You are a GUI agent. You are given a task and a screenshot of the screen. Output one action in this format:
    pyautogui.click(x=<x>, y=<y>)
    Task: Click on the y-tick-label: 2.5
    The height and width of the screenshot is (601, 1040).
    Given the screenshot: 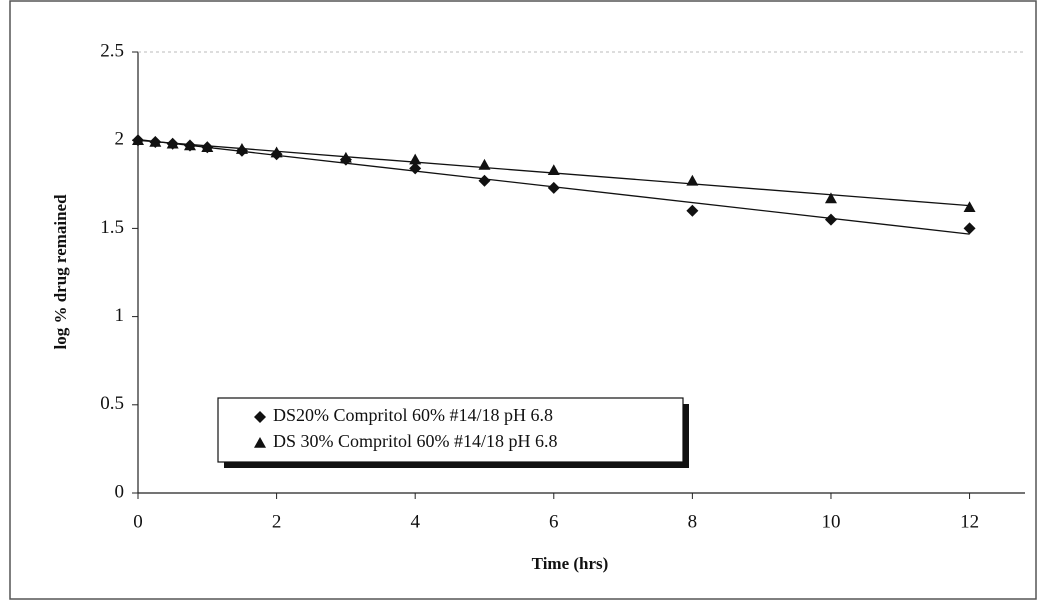 What is the action you would take?
    pyautogui.click(x=112, y=50)
    